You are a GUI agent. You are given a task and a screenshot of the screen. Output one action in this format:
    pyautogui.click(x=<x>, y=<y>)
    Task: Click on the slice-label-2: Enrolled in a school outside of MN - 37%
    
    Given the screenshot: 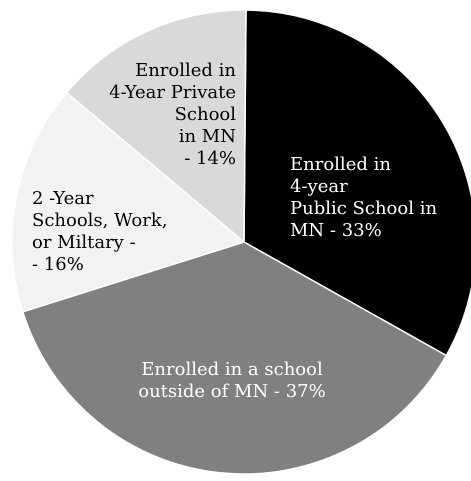 What is the action you would take?
    pyautogui.click(x=232, y=380)
    